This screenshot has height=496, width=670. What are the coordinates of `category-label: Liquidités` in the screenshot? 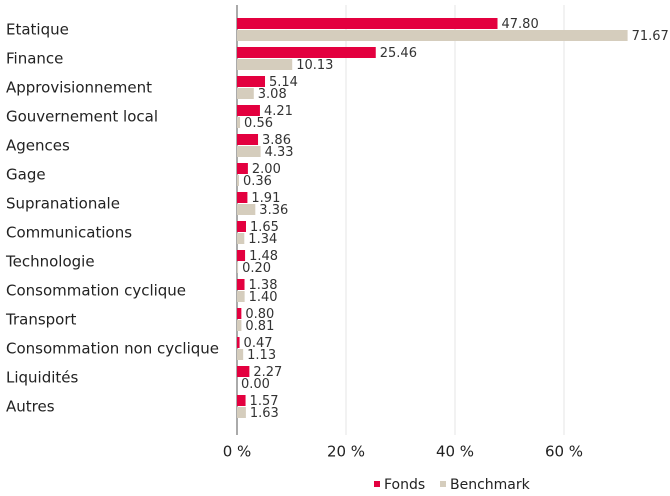 It's located at (42, 378).